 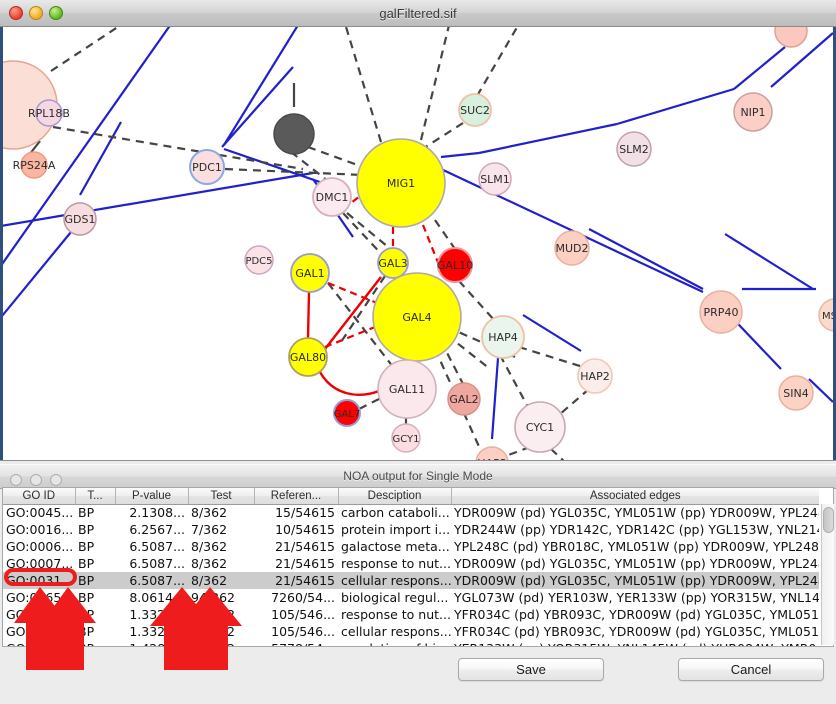 What do you see at coordinates (753, 112) in the screenshot?
I see `node-NIP1` at bounding box center [753, 112].